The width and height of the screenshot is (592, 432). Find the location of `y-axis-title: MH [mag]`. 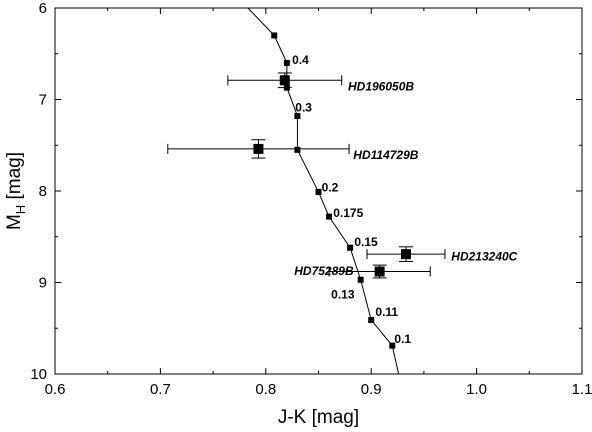

y-axis-title: MH [mag] is located at coordinates (16, 191).